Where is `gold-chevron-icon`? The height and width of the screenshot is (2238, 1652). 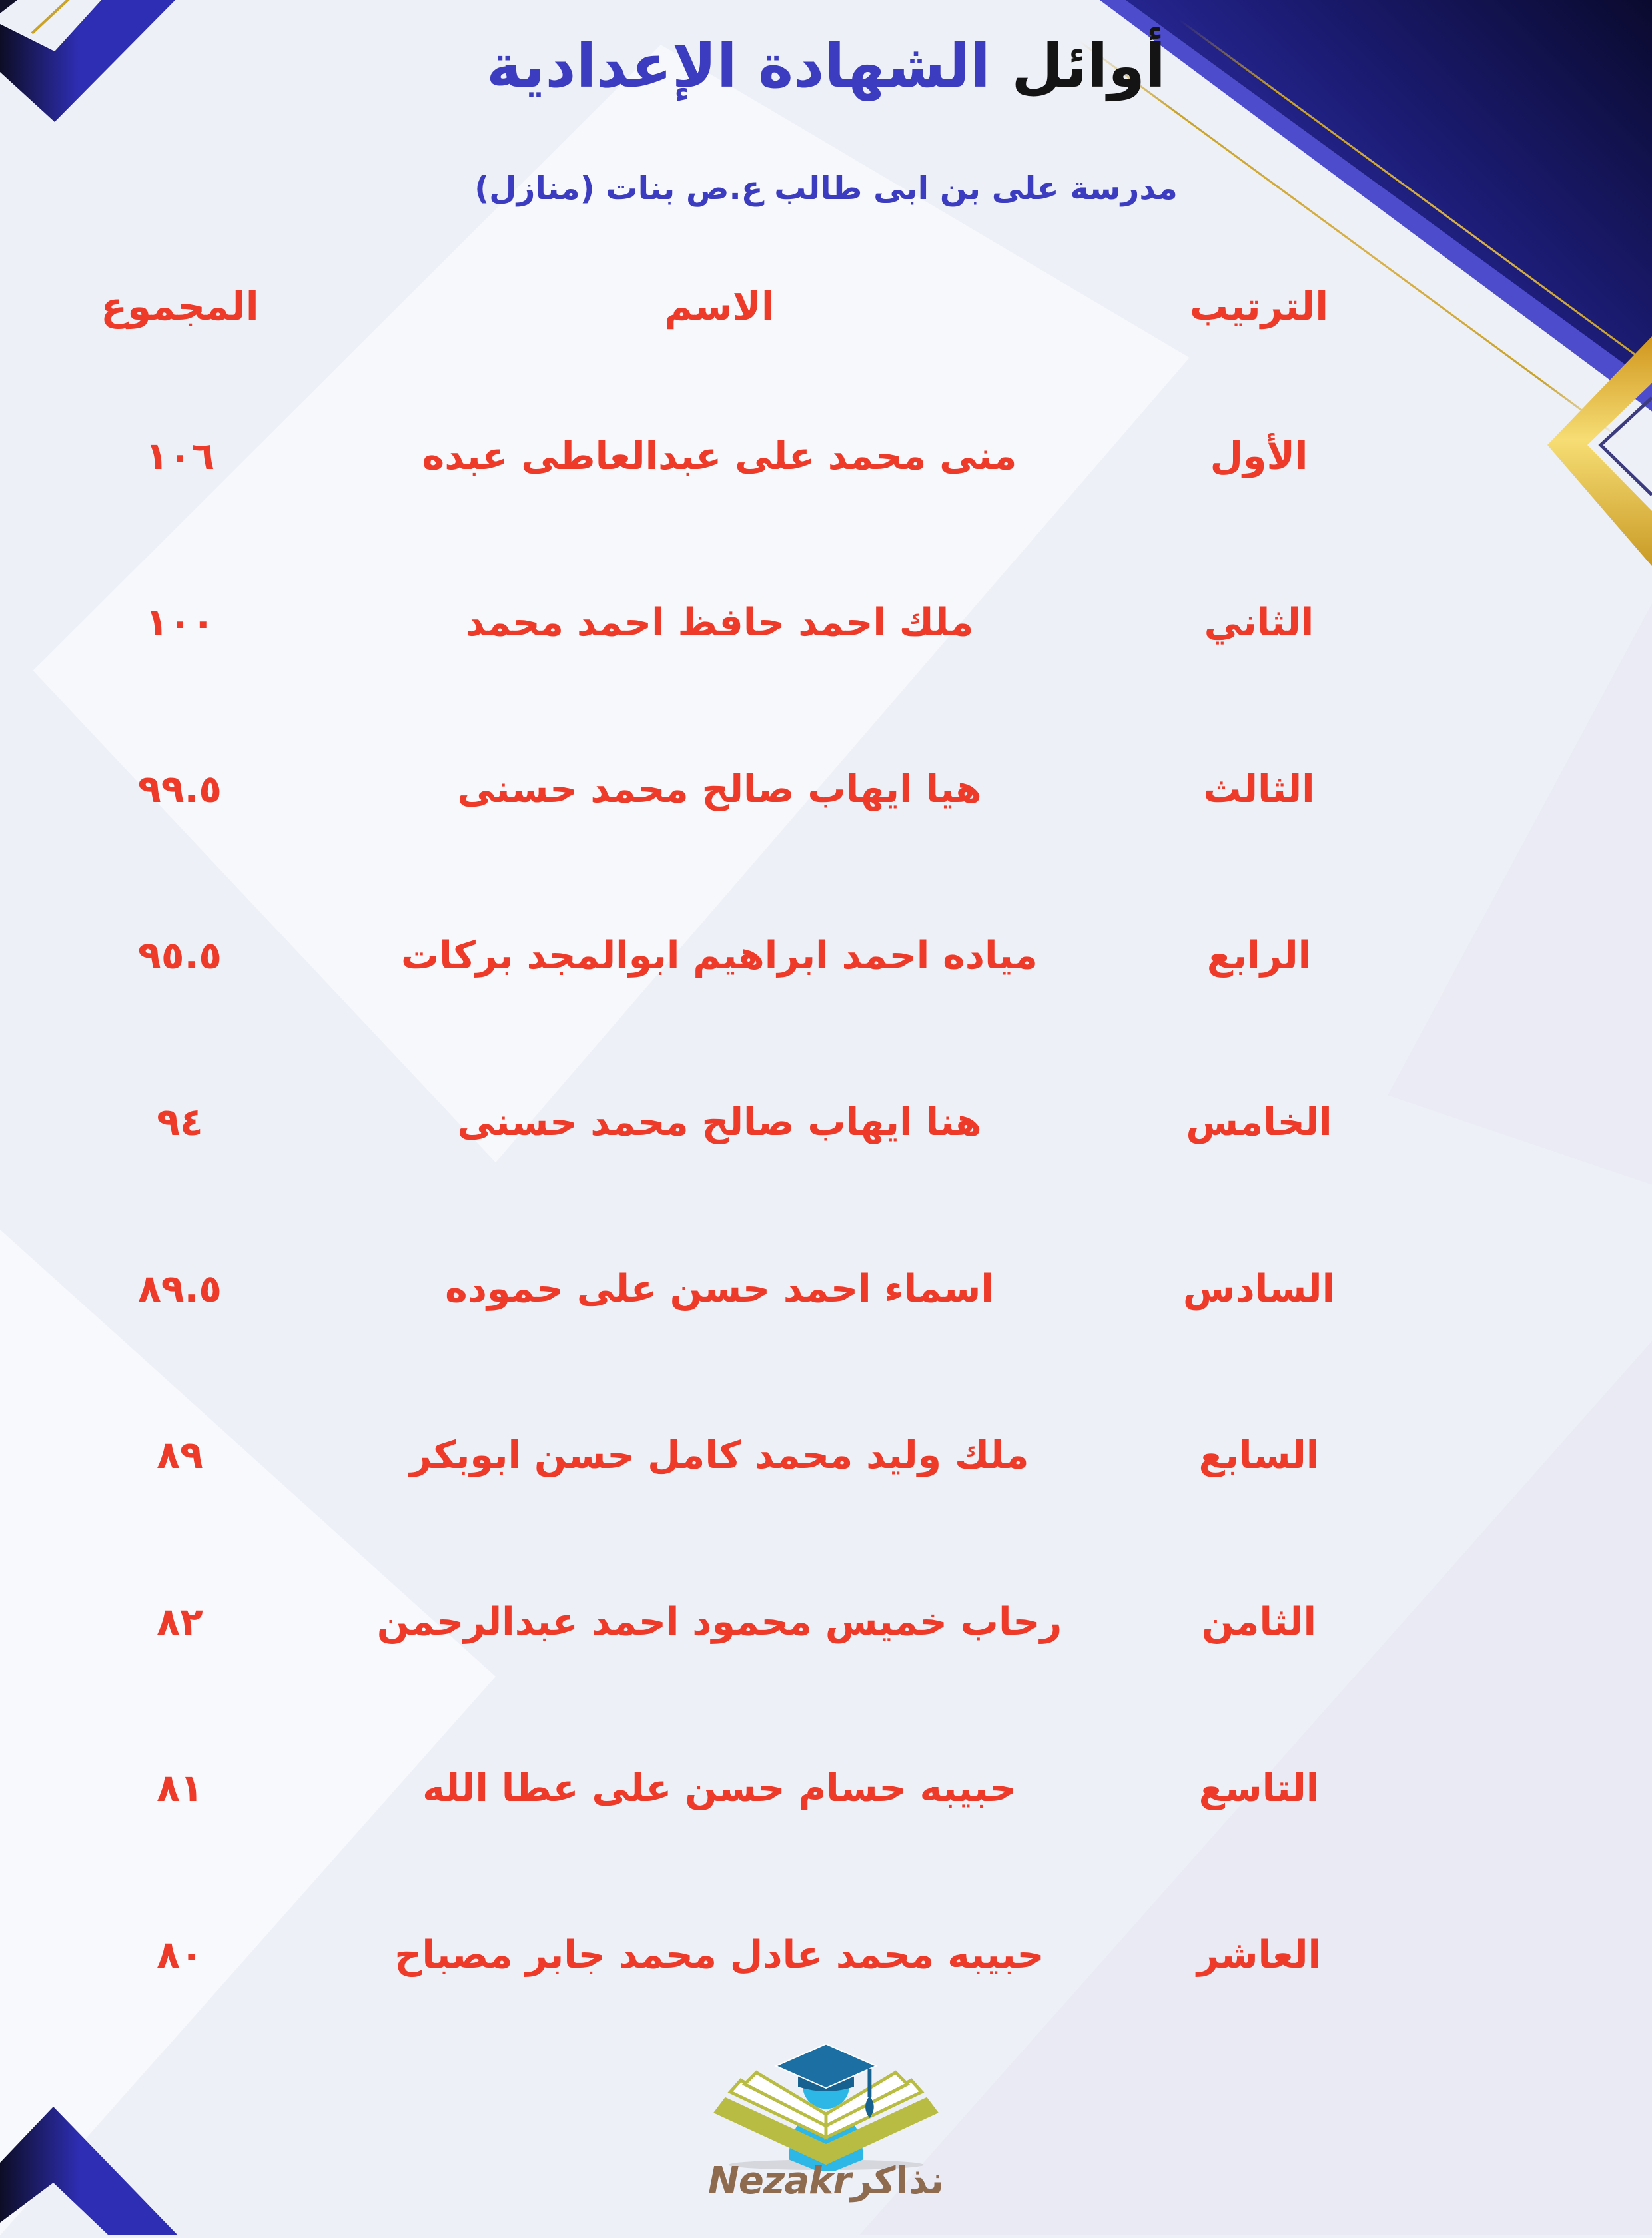 gold-chevron-icon is located at coordinates (1597, 452).